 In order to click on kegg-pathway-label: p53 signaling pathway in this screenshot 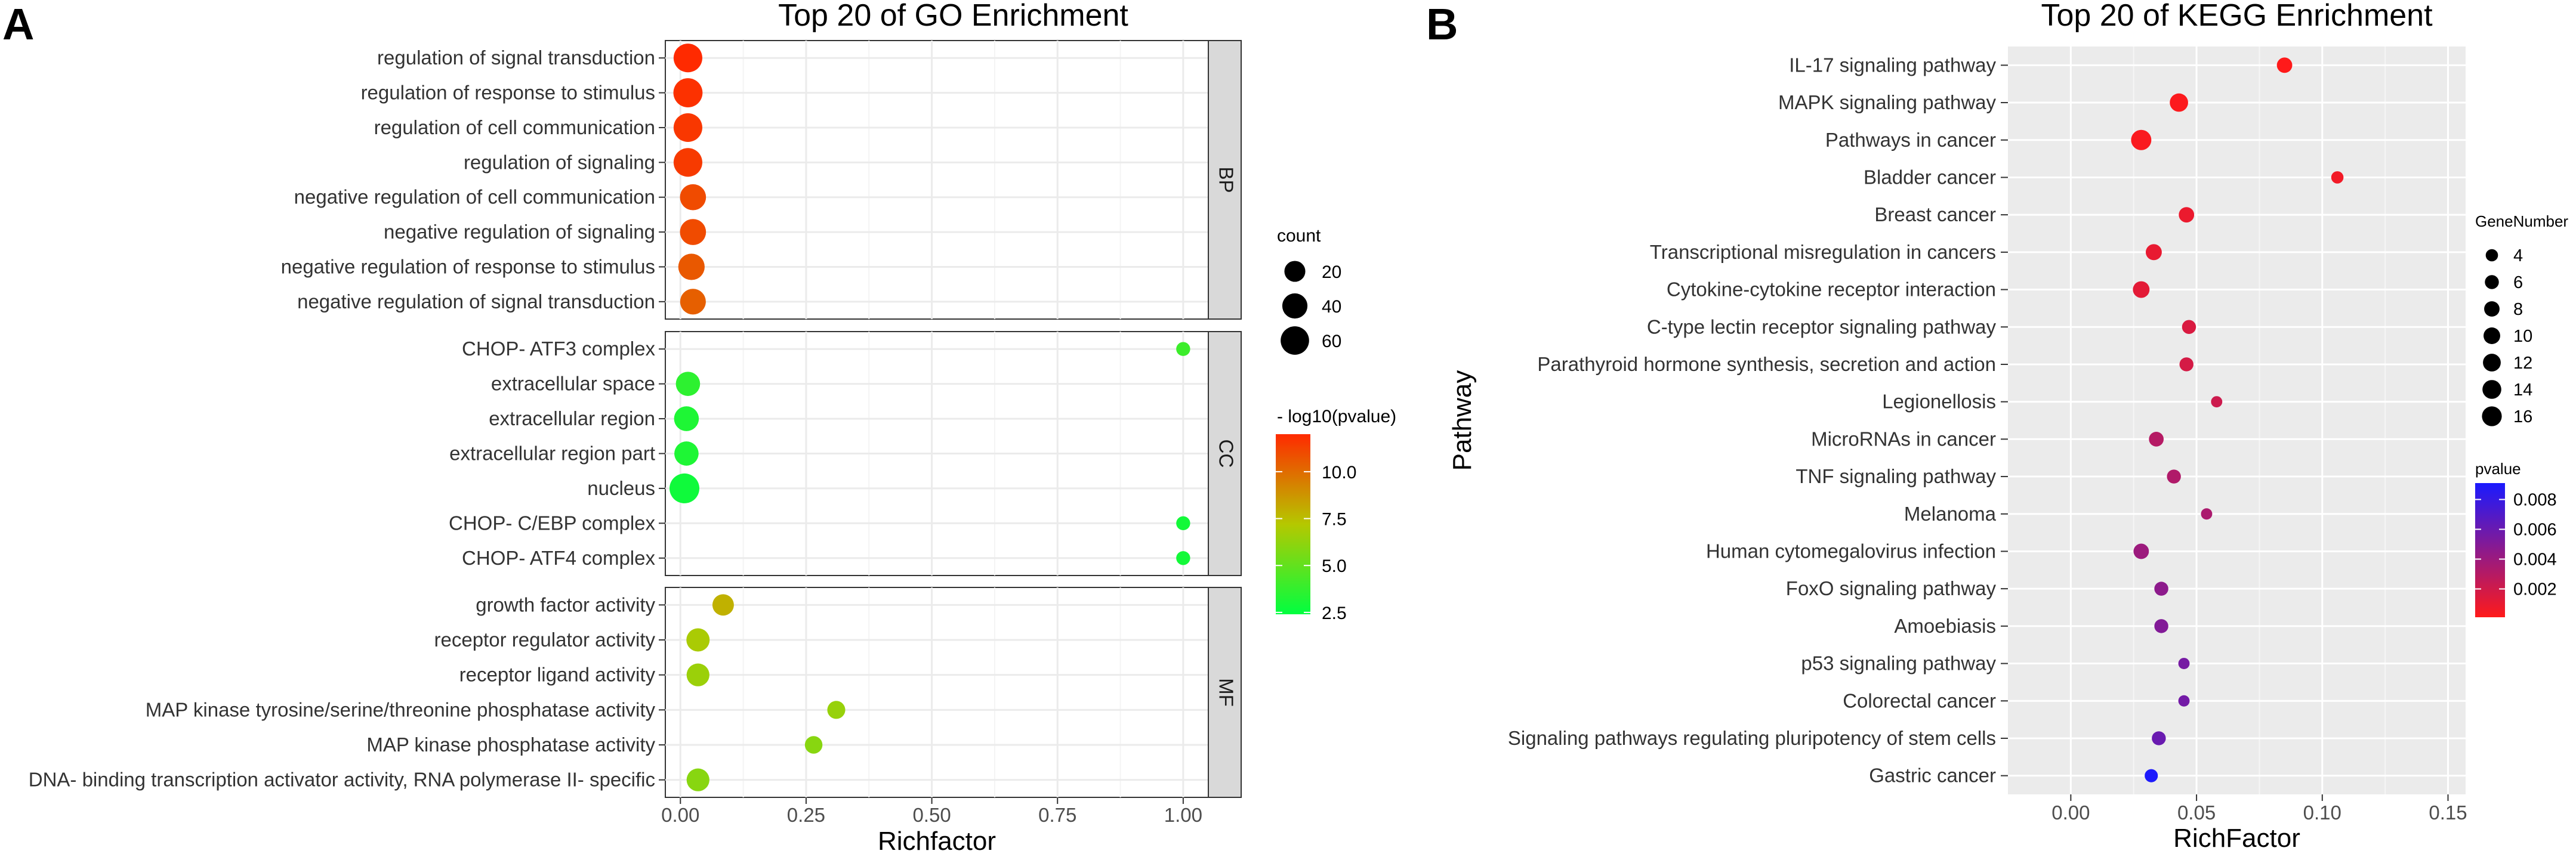, I will do `click(1899, 663)`.